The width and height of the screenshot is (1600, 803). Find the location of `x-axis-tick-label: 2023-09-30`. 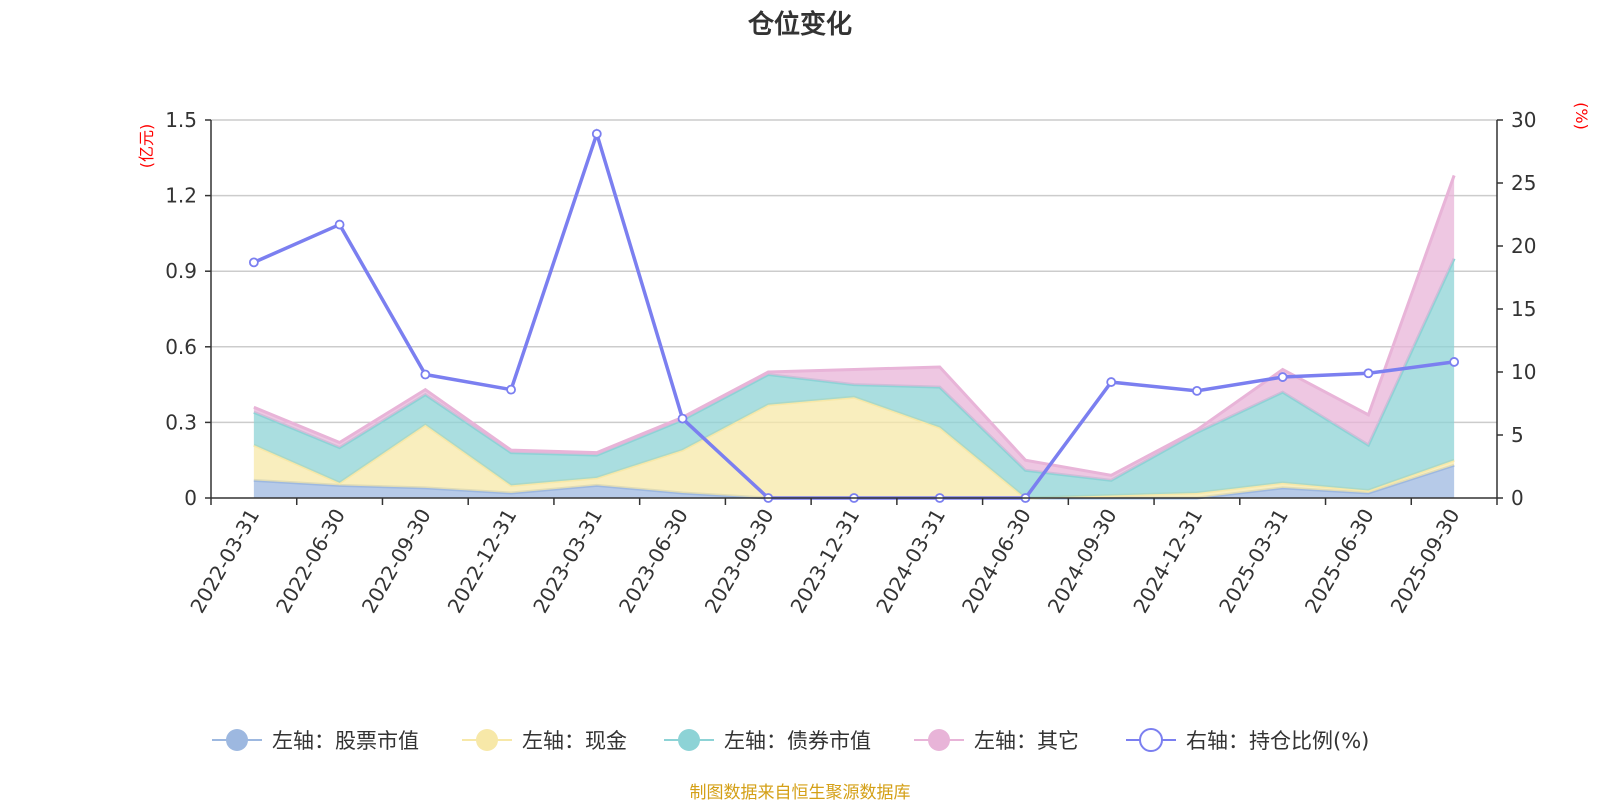

x-axis-tick-label: 2023-09-30 is located at coordinates (739, 561).